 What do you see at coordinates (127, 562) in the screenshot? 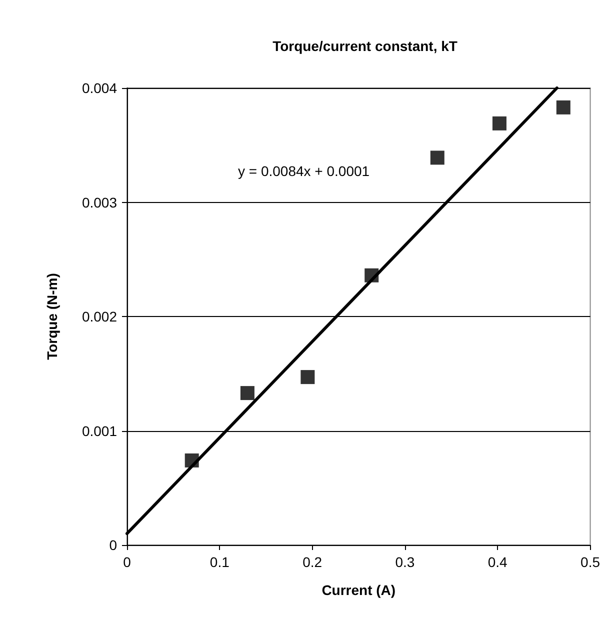
I see `x-tick-label: 0` at bounding box center [127, 562].